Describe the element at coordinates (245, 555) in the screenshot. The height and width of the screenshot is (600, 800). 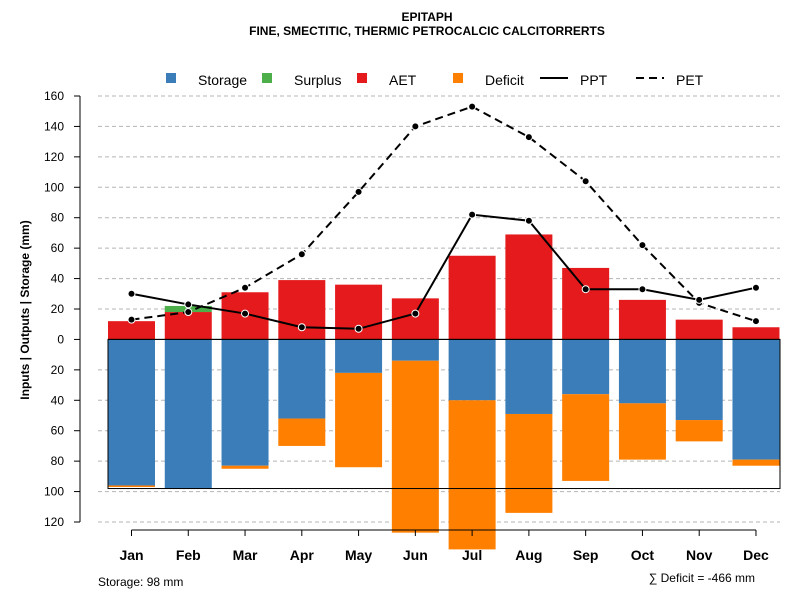
I see `x-tick-label-mar: Mar` at that location.